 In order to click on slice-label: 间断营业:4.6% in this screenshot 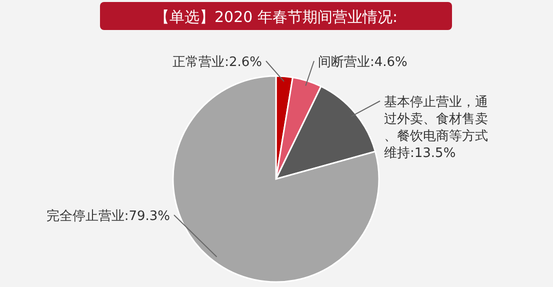, I will do `click(363, 62)`.